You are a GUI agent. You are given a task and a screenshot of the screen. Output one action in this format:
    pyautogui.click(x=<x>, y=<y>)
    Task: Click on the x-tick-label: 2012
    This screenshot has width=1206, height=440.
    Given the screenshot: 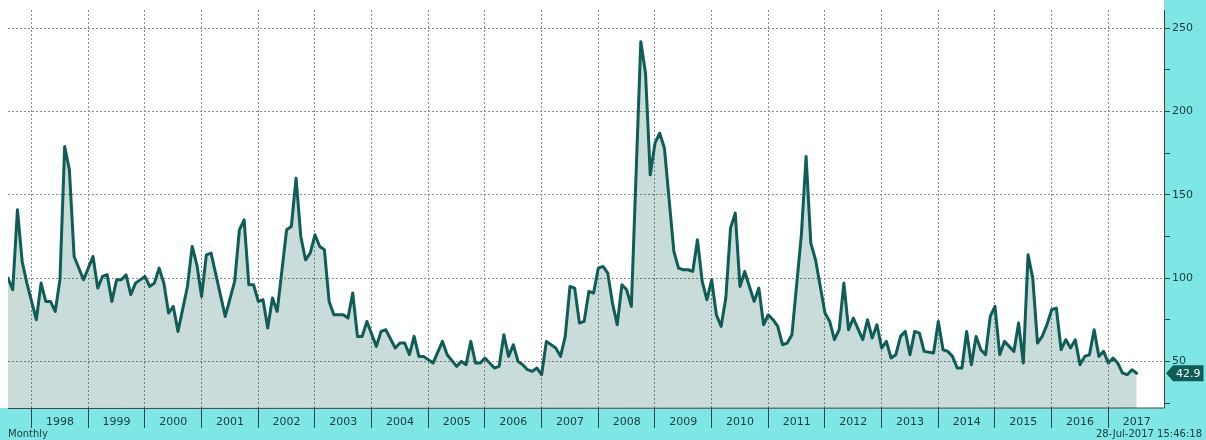 What is the action you would take?
    pyautogui.click(x=853, y=422)
    